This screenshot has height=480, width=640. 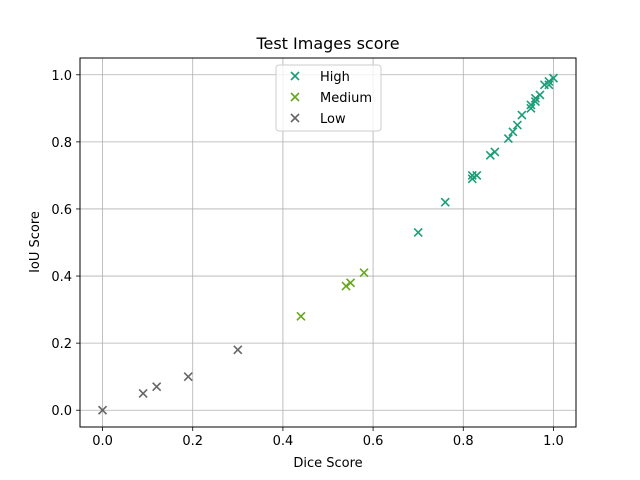 I want to click on y-tick-label: 1.0, so click(x=61, y=76).